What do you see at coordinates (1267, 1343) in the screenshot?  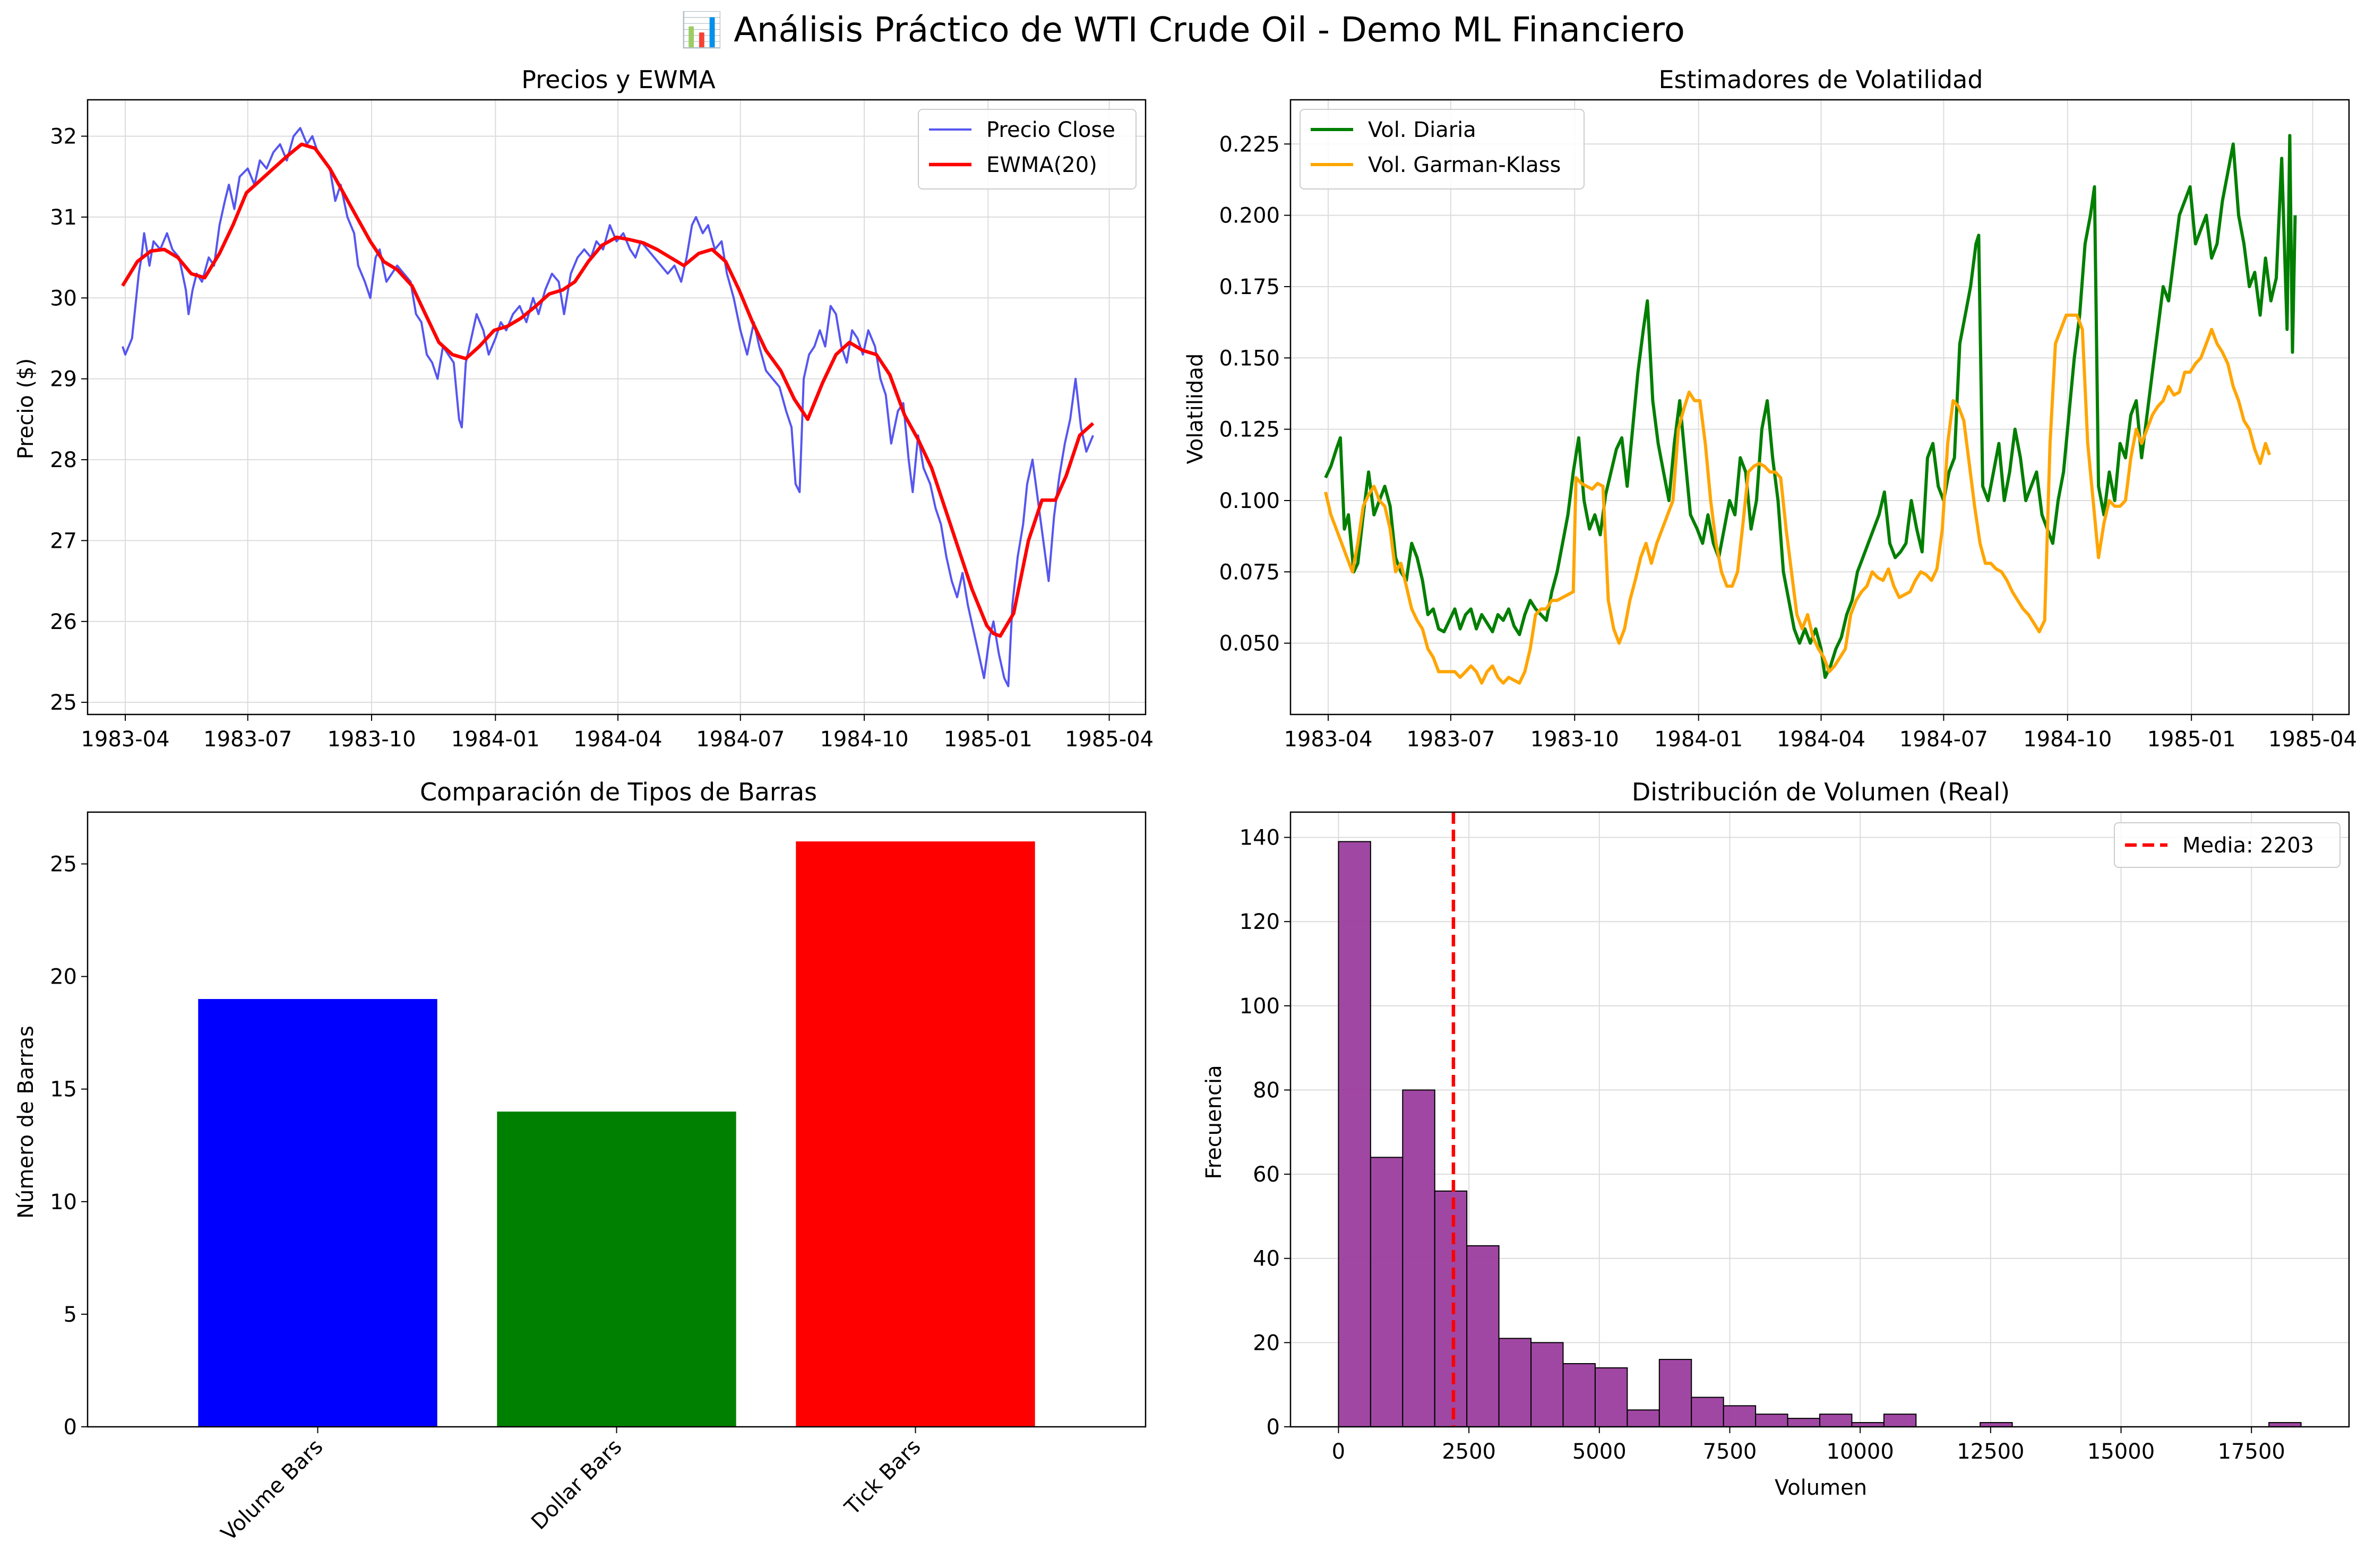 I see `hist-ytick-label: 20` at bounding box center [1267, 1343].